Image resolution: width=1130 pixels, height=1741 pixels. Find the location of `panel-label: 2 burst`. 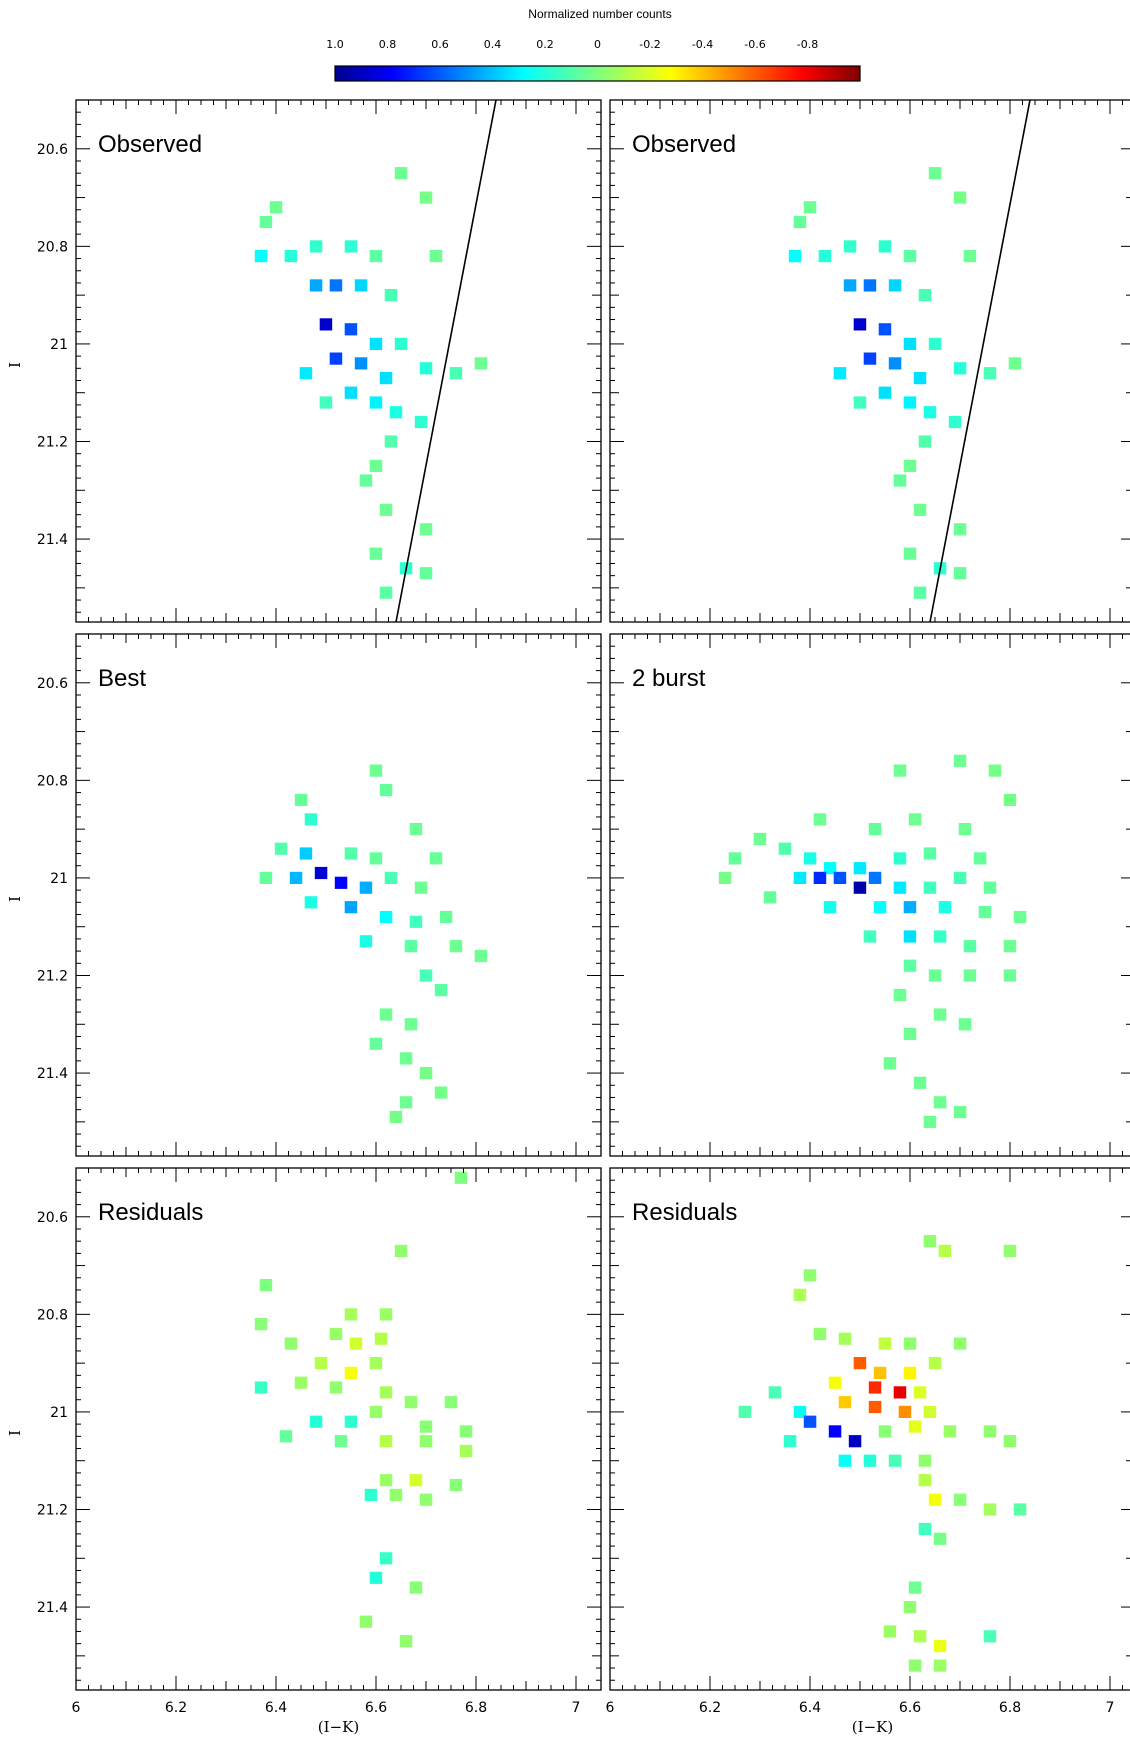

panel-label: 2 burst is located at coordinates (669, 678).